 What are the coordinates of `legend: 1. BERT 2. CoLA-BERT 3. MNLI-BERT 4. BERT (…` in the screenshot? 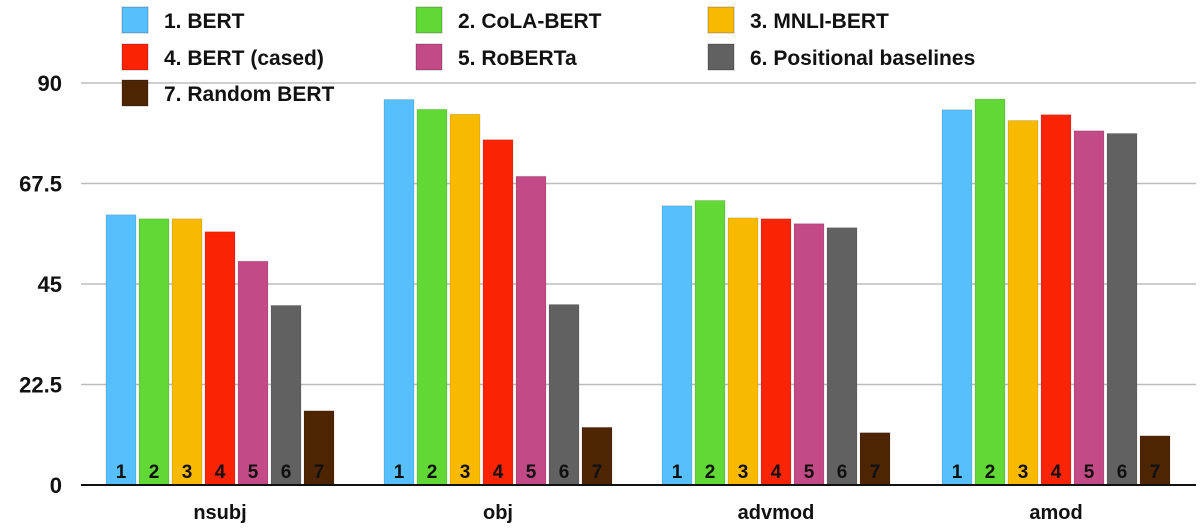 It's located at (548, 56).